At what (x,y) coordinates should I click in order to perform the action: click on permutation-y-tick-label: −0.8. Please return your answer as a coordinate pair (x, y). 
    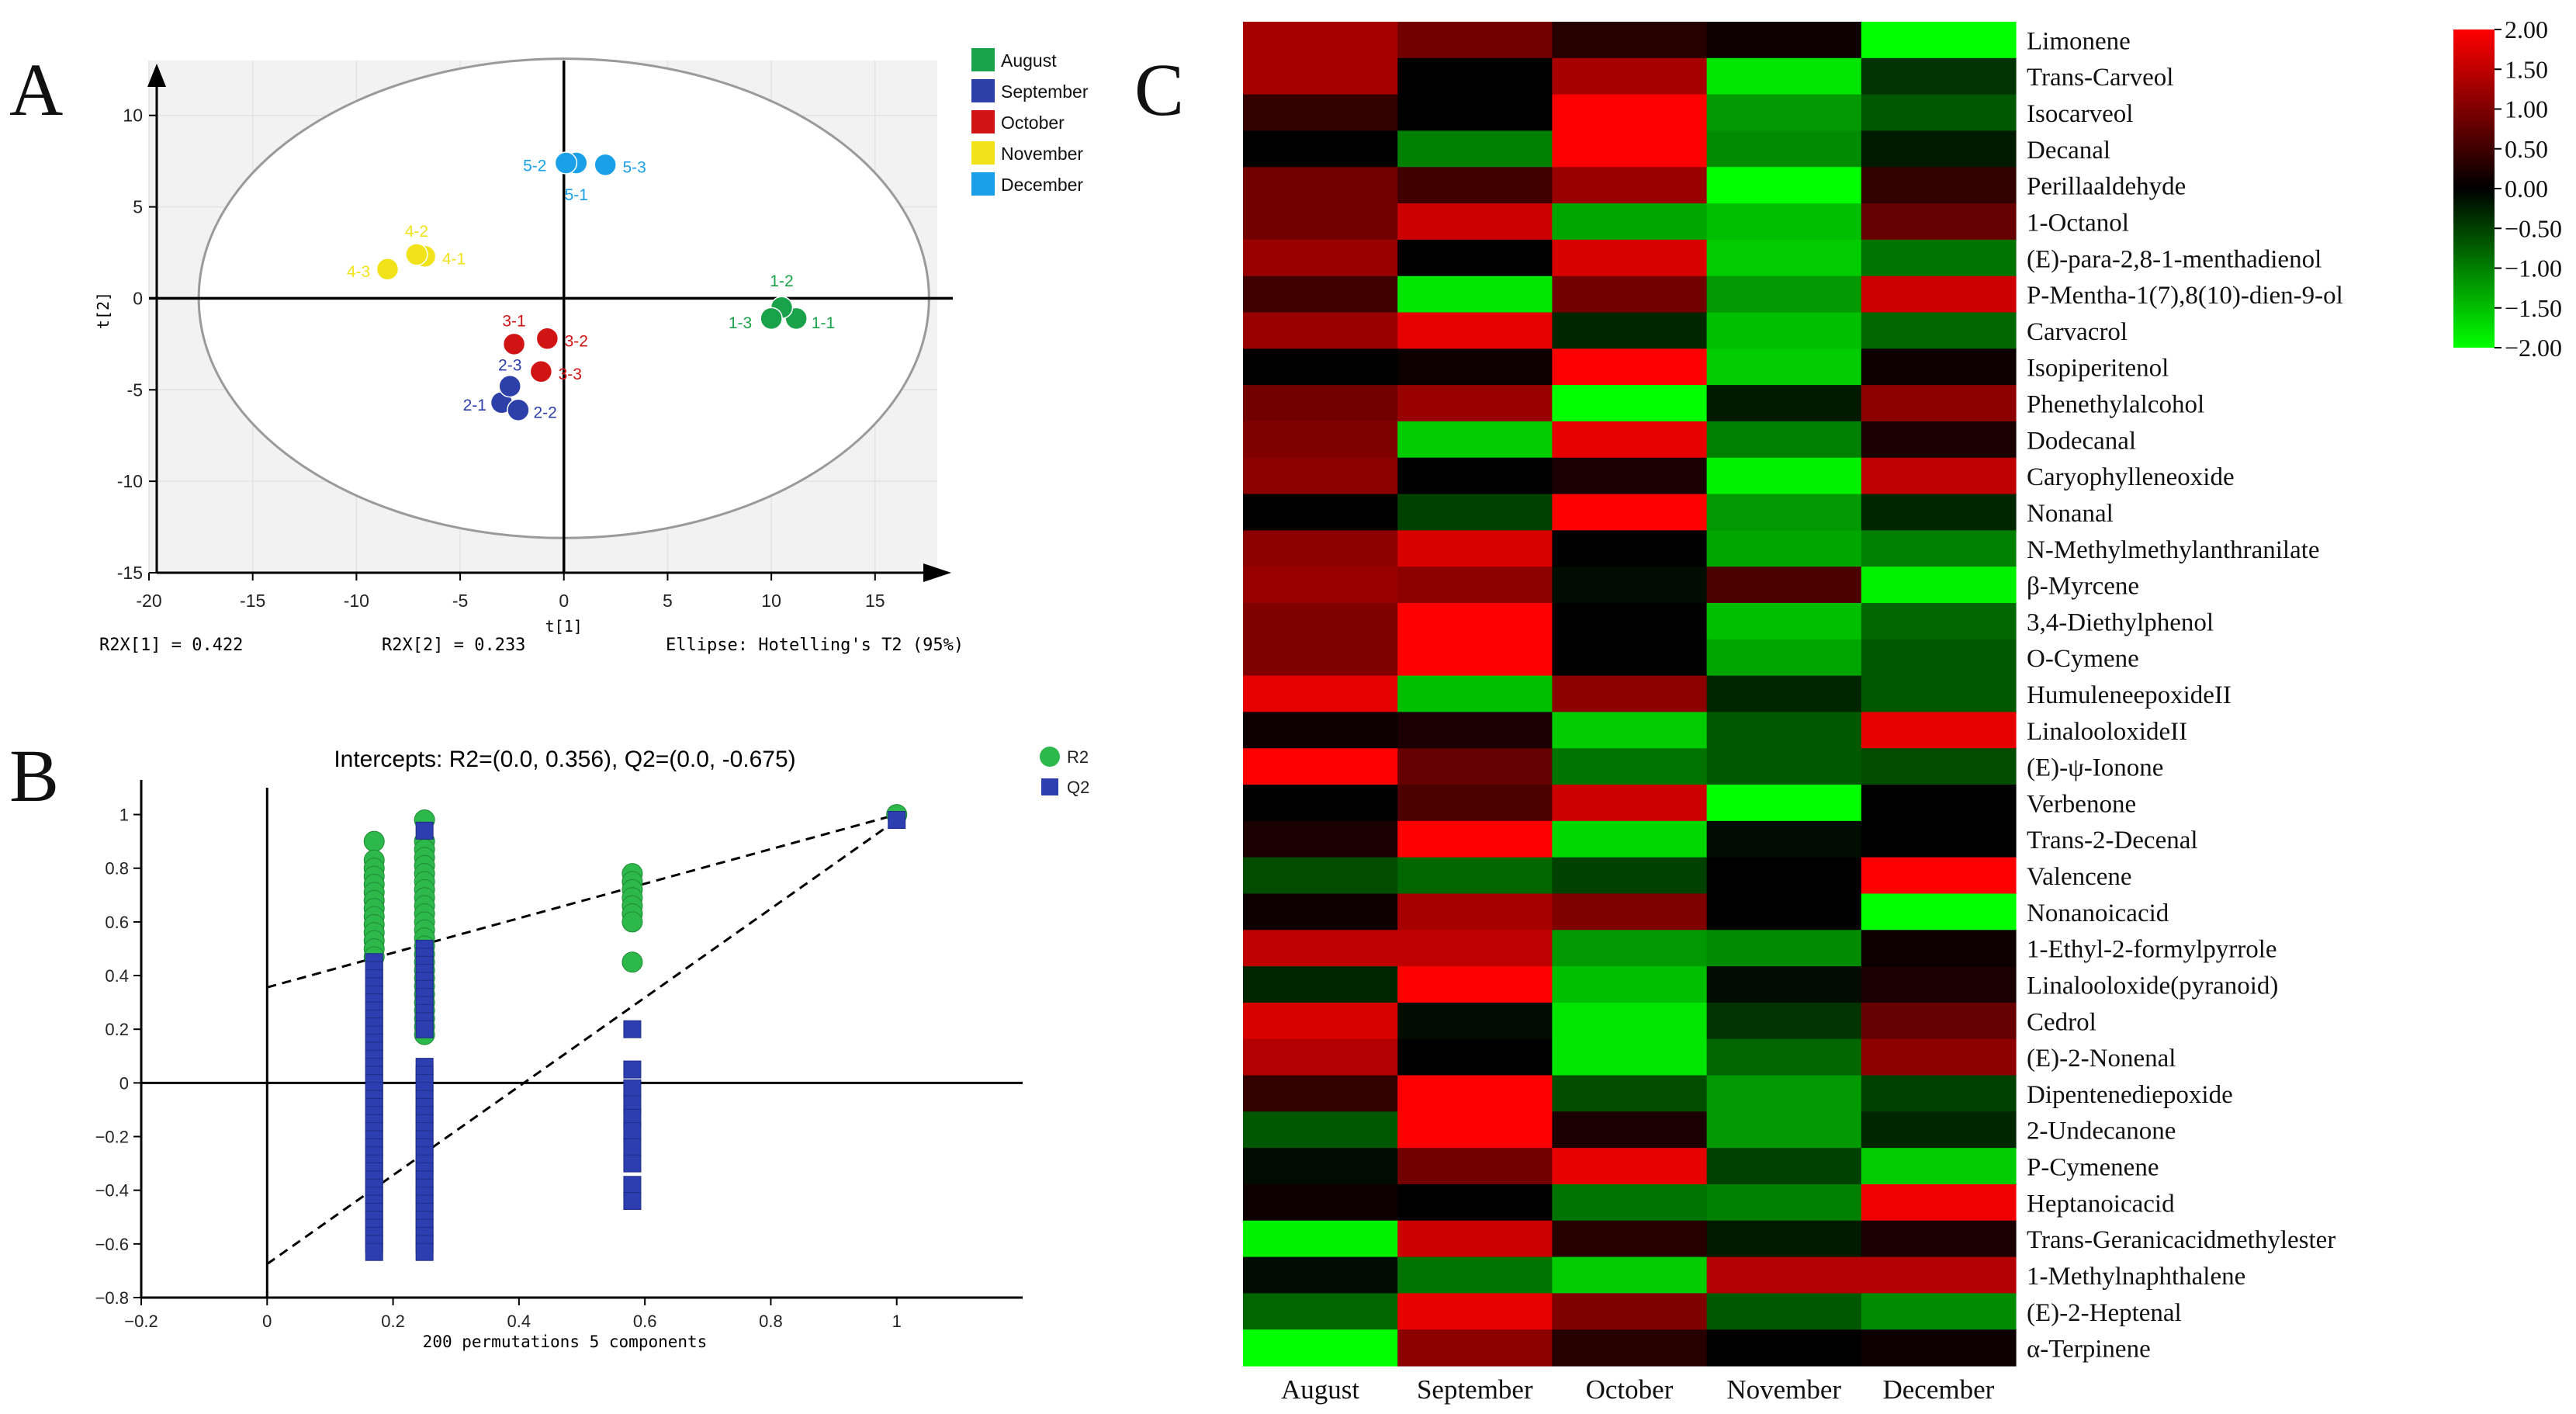
    Looking at the image, I should click on (112, 1298).